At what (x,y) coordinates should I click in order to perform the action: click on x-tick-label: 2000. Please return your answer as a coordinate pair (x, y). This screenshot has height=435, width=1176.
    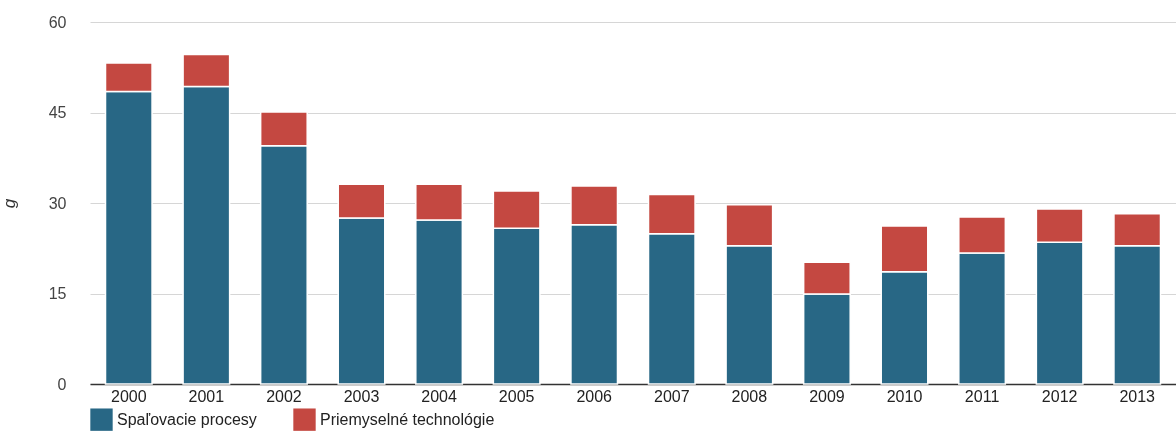
    Looking at the image, I should click on (128, 396).